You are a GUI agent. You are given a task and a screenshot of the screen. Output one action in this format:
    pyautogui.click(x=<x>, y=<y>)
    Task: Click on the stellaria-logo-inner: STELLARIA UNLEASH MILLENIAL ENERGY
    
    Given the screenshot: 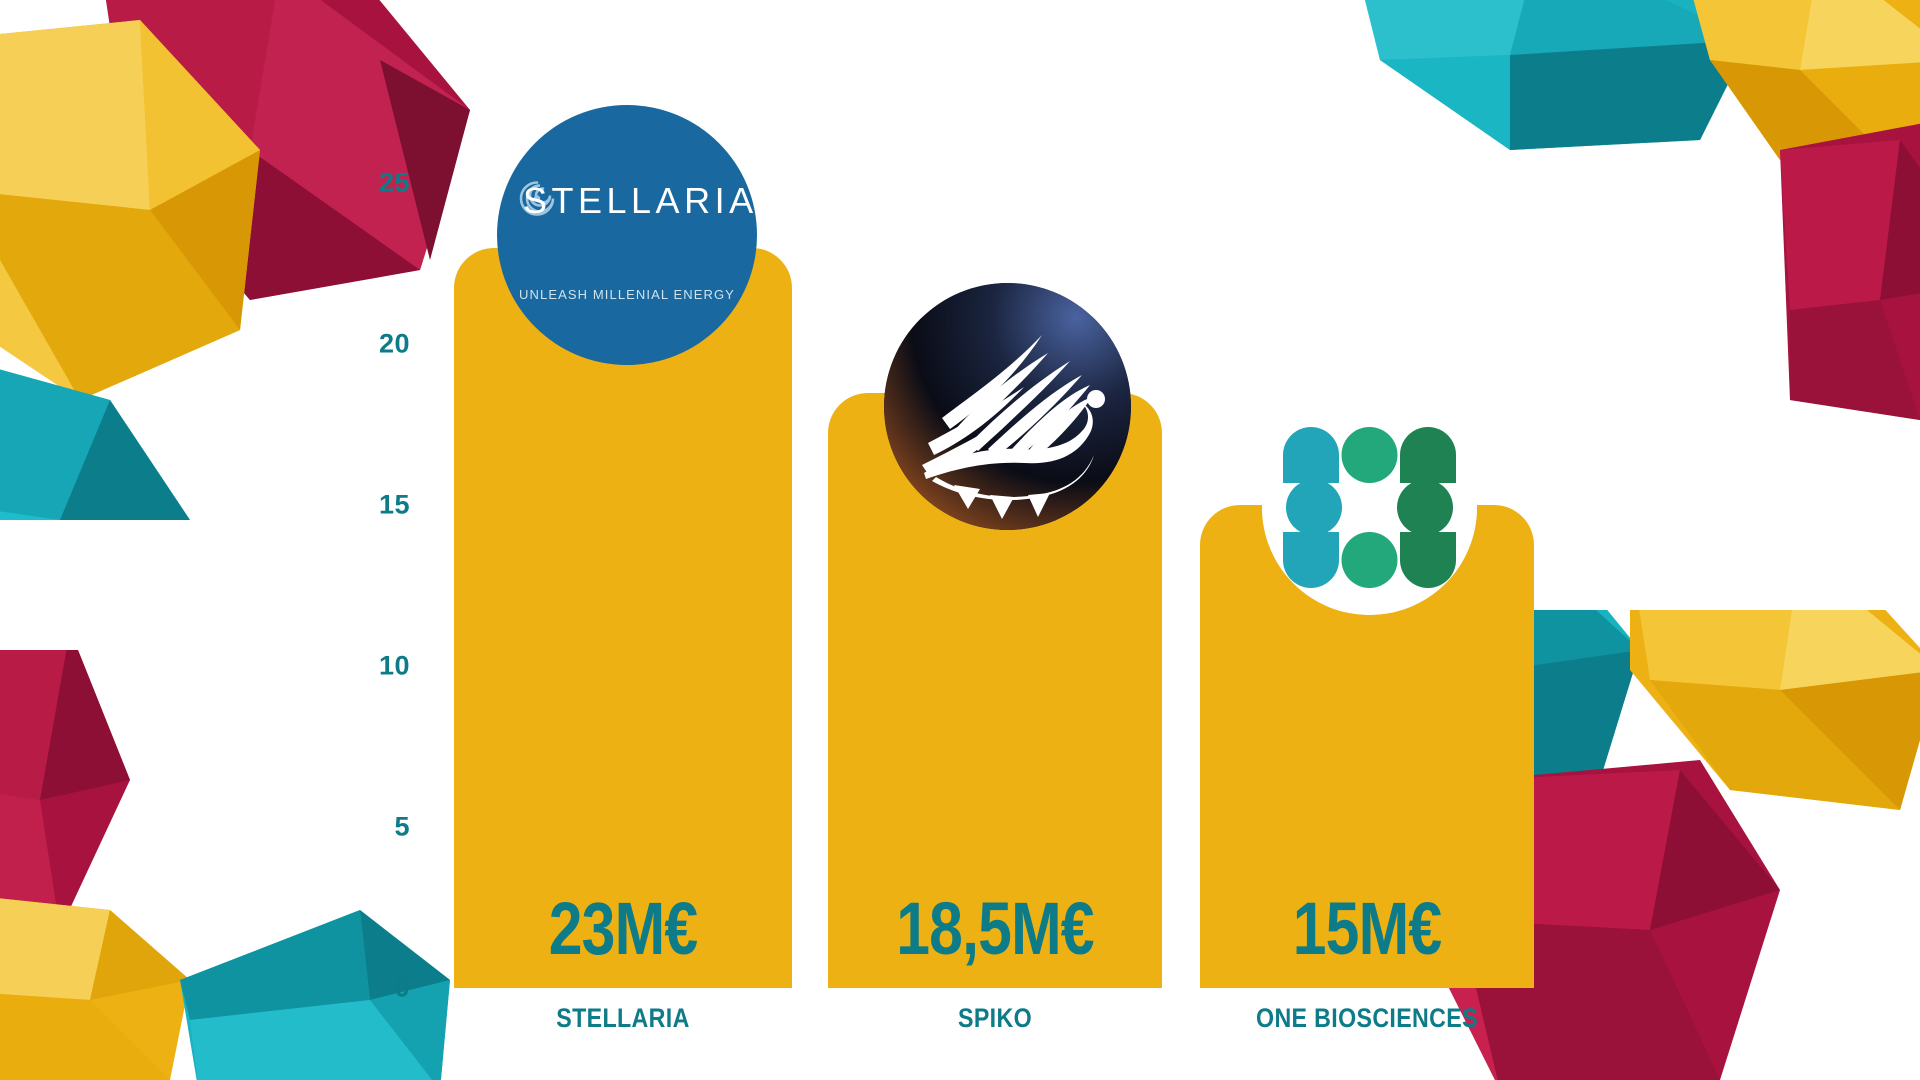 What is the action you would take?
    pyautogui.click(x=627, y=235)
    